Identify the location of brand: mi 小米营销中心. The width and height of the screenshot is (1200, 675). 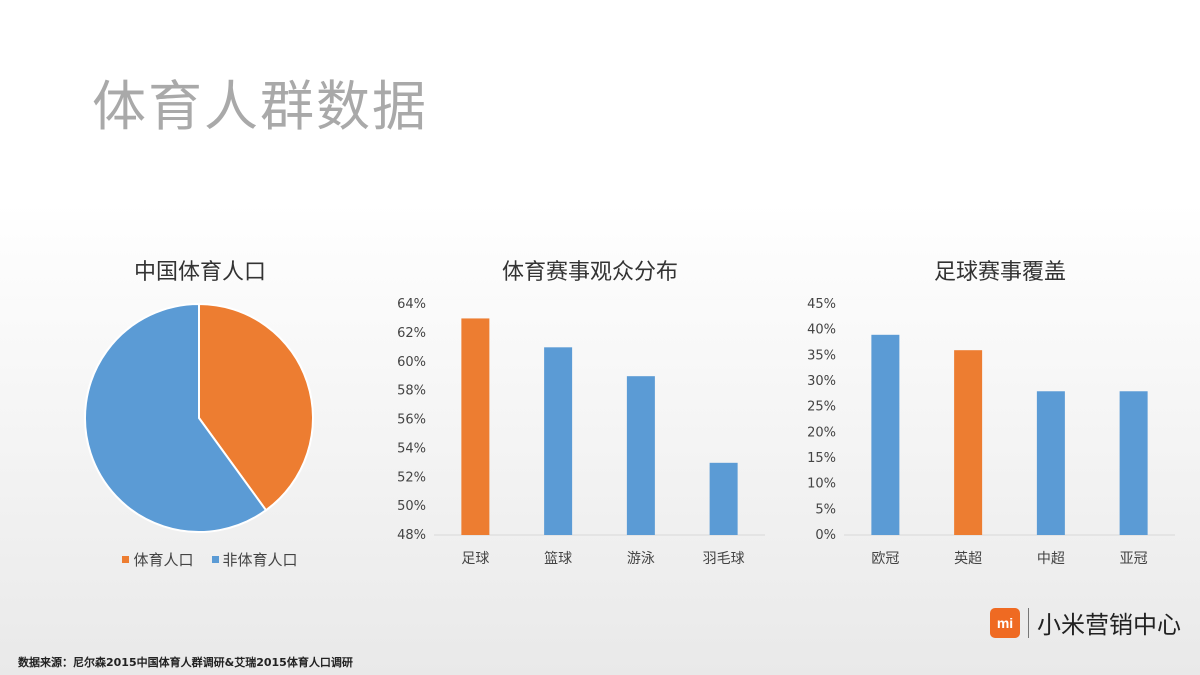
(1085, 622).